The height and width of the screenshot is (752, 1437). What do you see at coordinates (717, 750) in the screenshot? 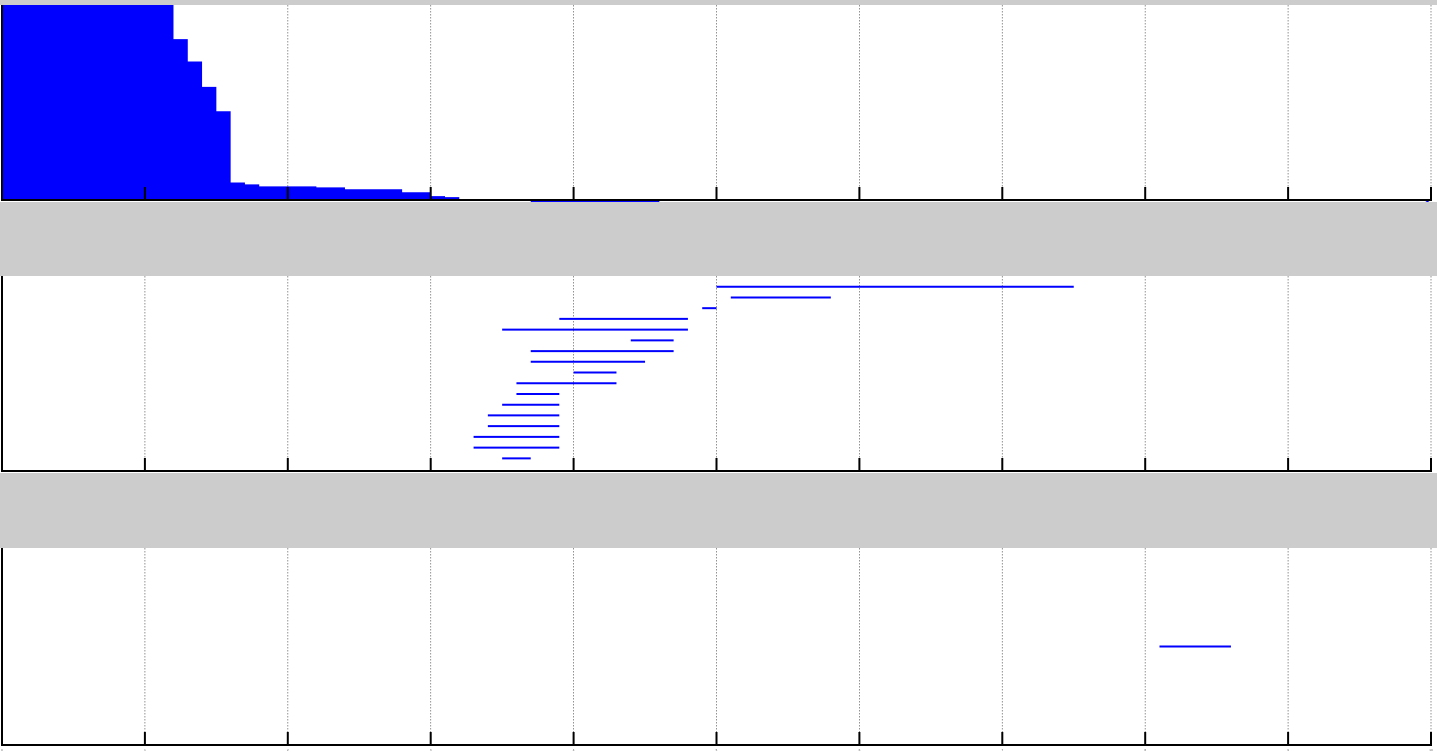
I see `chart-3-xtick-label-5: 5` at bounding box center [717, 750].